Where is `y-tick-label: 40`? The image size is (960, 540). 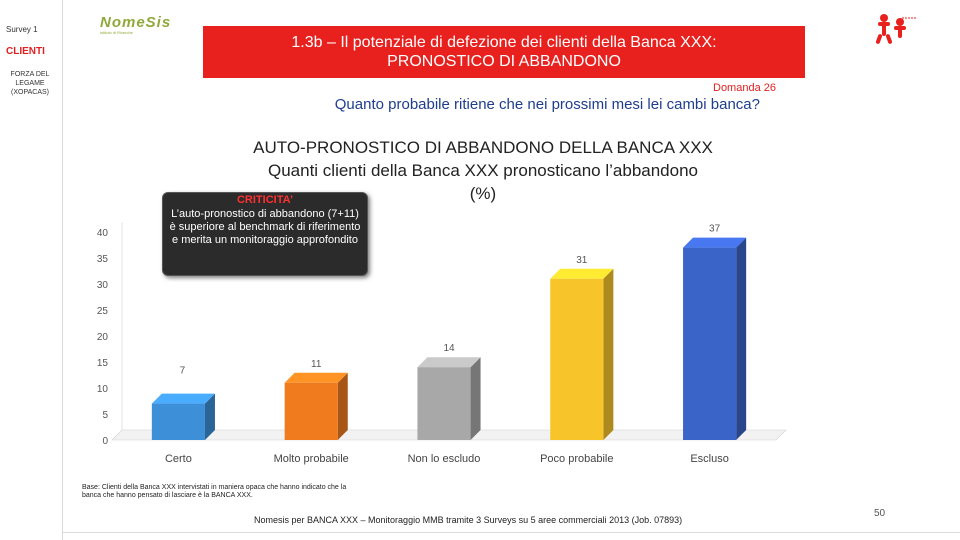 y-tick-label: 40 is located at coordinates (103, 233).